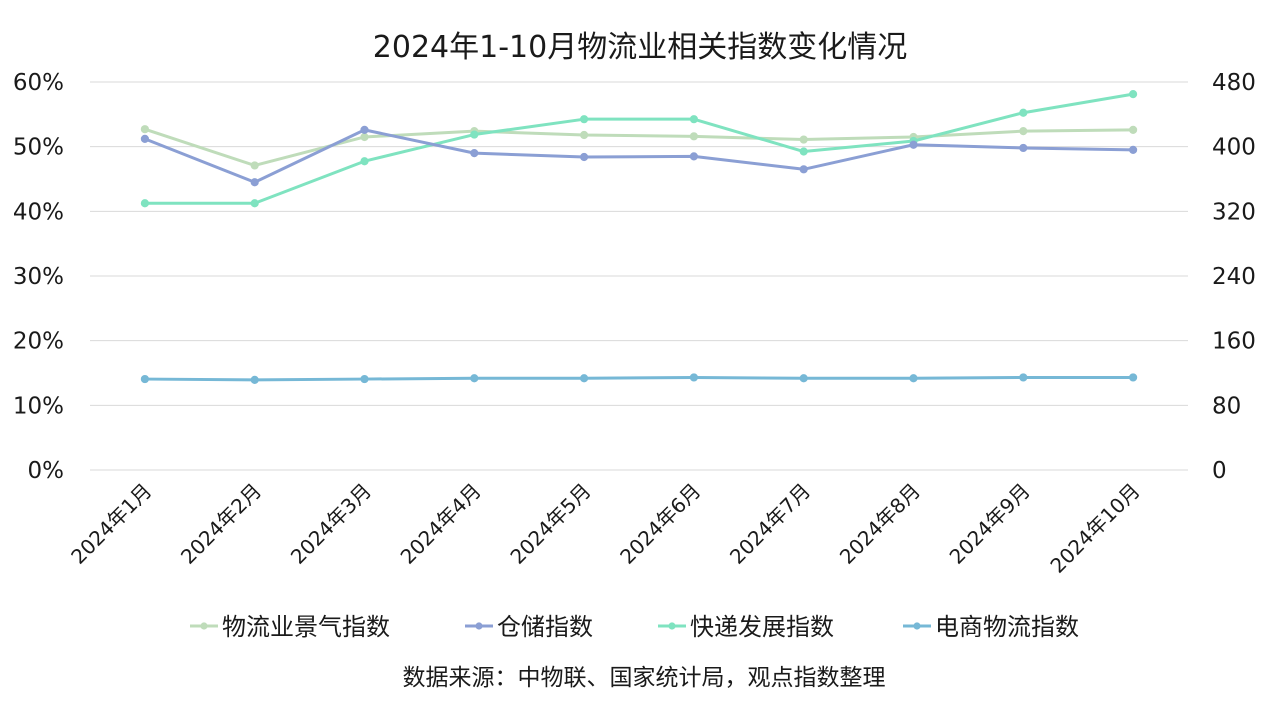  Describe the element at coordinates (441, 524) in the screenshot. I see `x-tick-label: 2024年4月` at that location.